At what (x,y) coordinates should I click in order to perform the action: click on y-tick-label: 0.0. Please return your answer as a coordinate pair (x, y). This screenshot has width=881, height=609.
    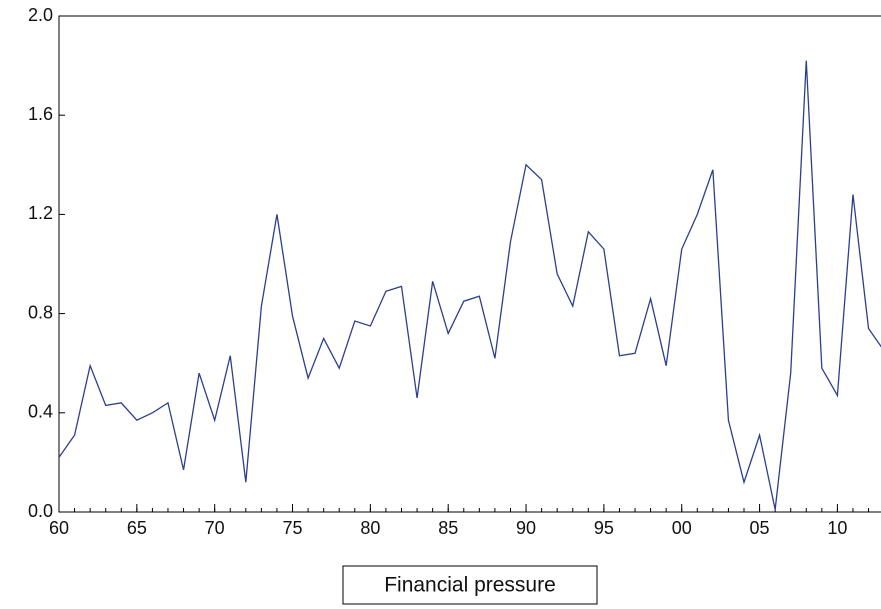
    Looking at the image, I should click on (40, 511).